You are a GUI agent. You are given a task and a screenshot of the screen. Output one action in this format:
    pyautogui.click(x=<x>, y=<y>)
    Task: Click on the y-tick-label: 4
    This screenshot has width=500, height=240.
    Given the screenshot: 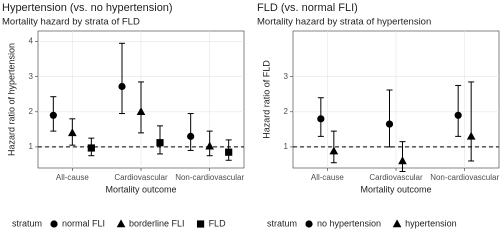 What is the action you would take?
    pyautogui.click(x=31, y=41)
    